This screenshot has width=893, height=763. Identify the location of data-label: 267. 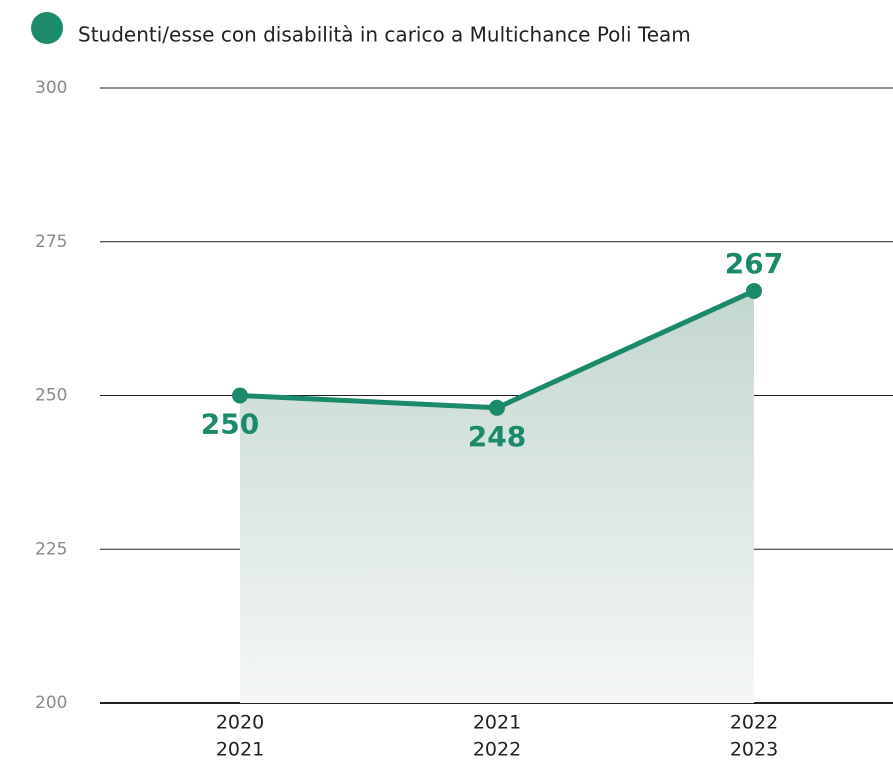
(754, 263).